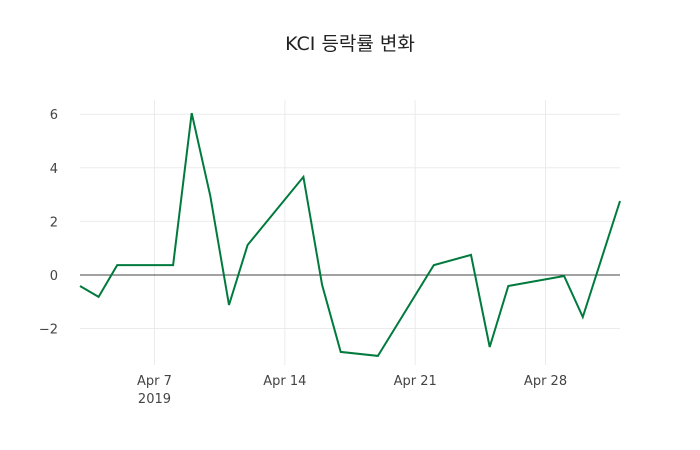 Image resolution: width=700 pixels, height=450 pixels. I want to click on y-tick-label: 6, so click(54, 115).